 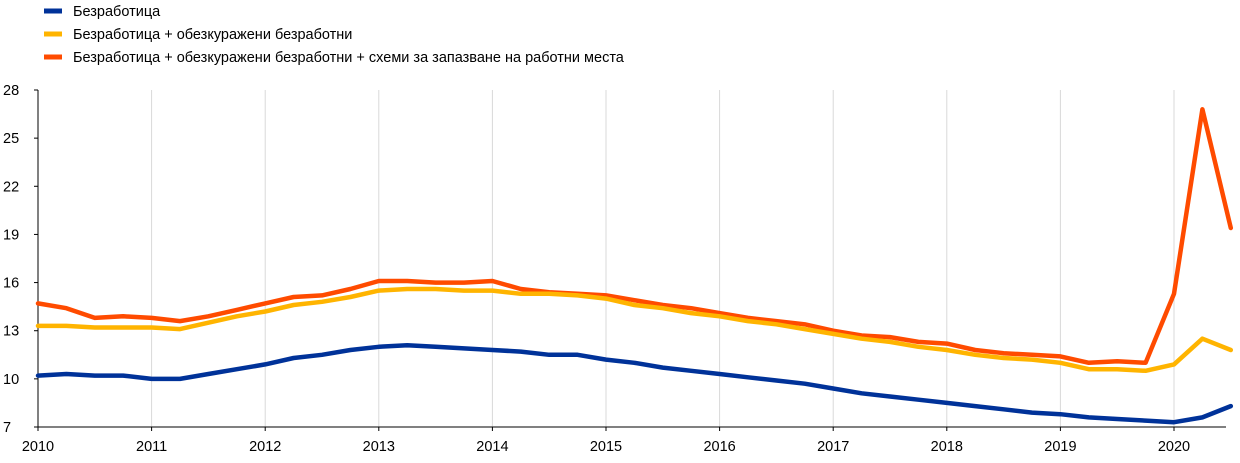 I want to click on x-tick-label-2016: 2016, so click(x=719, y=447).